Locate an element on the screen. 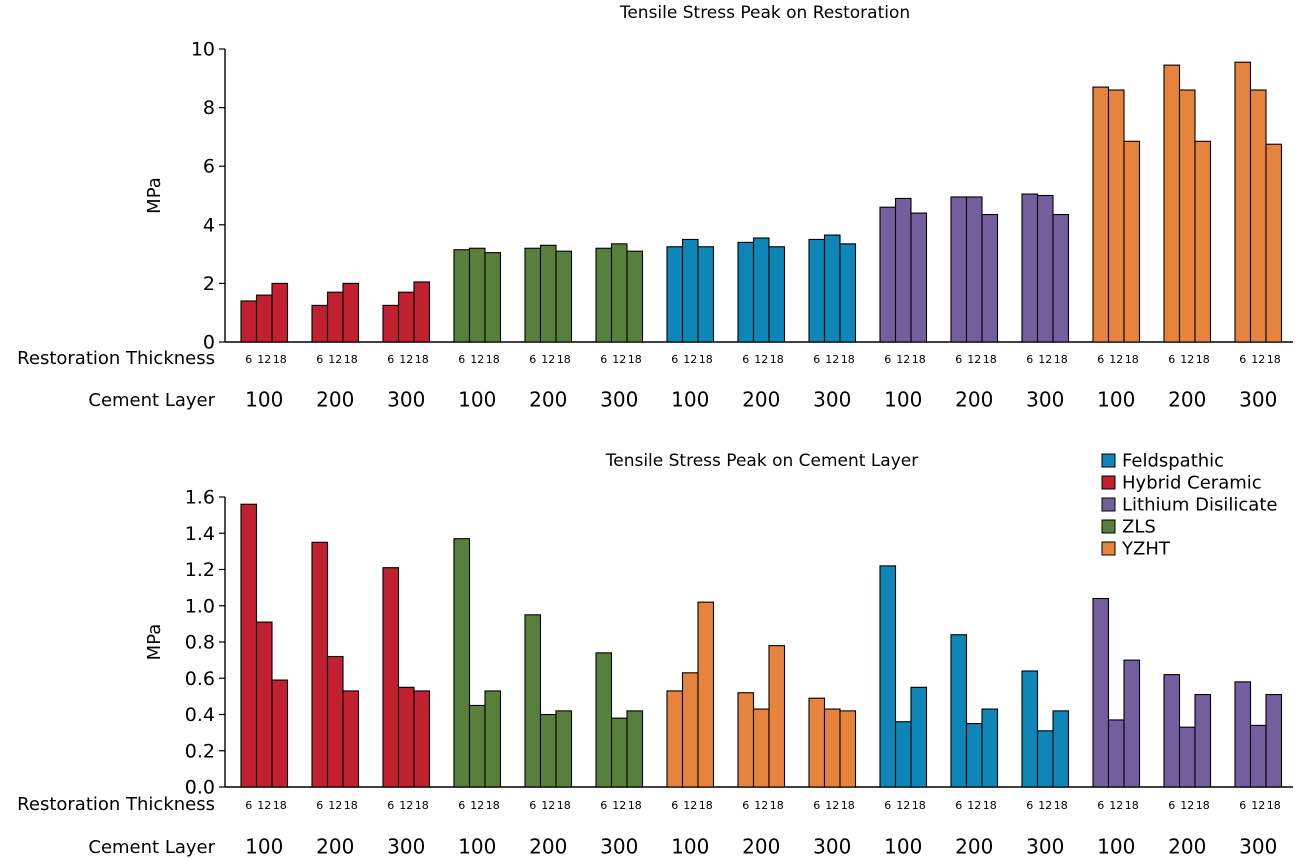 This screenshot has width=1299, height=859. y-tick-label: 1.6 is located at coordinates (200, 498).